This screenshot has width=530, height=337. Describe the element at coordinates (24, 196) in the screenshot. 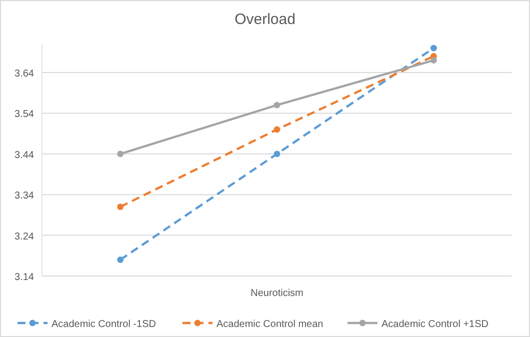

I see `y-tick-label: 3.34` at that location.